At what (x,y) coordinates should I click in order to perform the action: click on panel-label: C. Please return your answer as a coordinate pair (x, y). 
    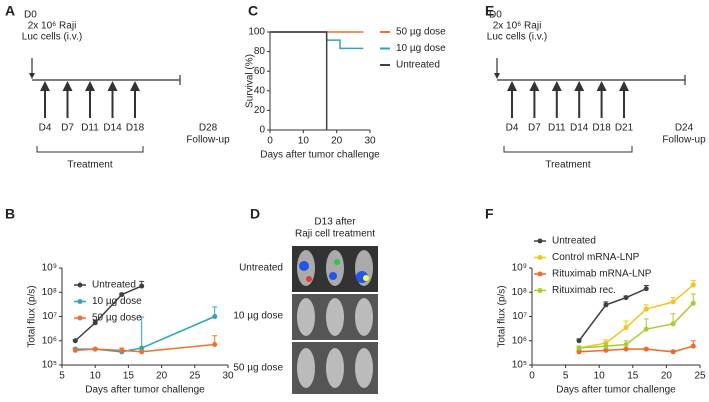
    Looking at the image, I should click on (253, 11).